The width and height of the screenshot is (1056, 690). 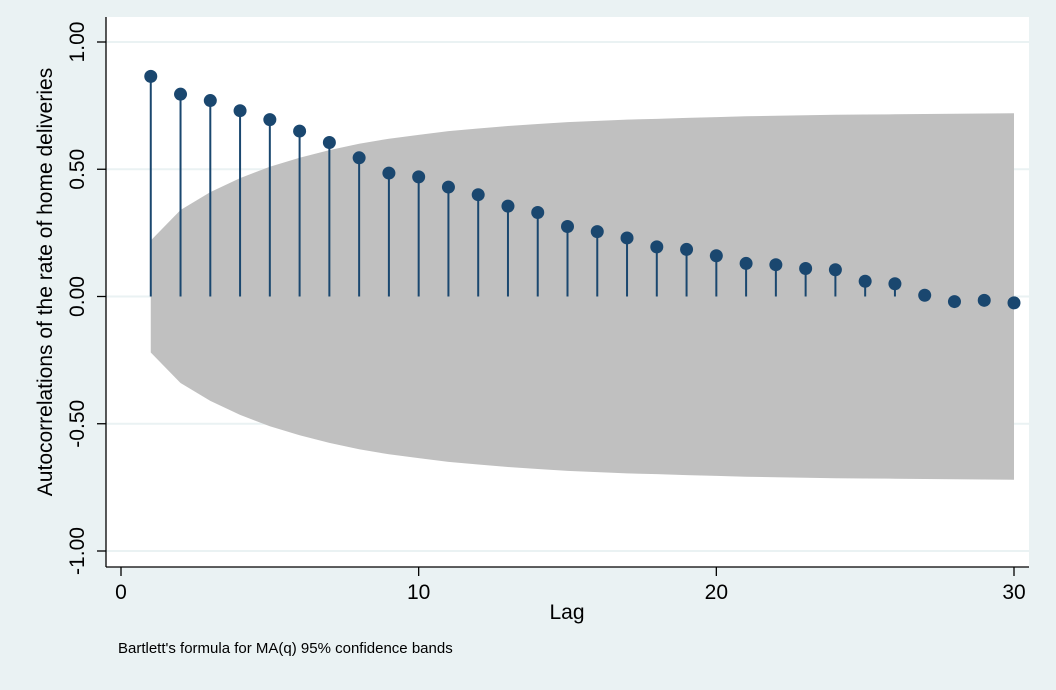 I want to click on x-tick-label: 10, so click(x=418, y=592).